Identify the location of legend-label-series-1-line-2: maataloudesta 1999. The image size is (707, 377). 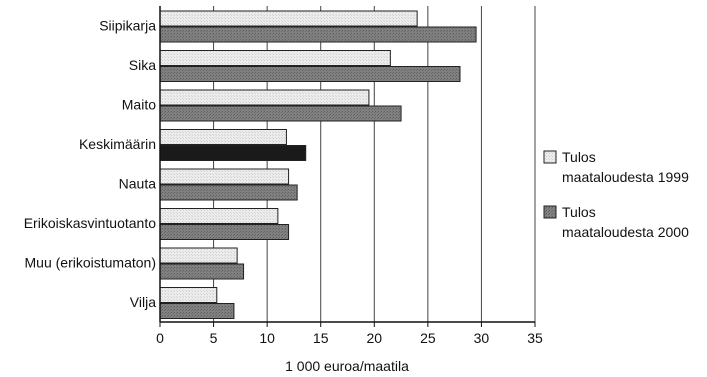
(625, 177).